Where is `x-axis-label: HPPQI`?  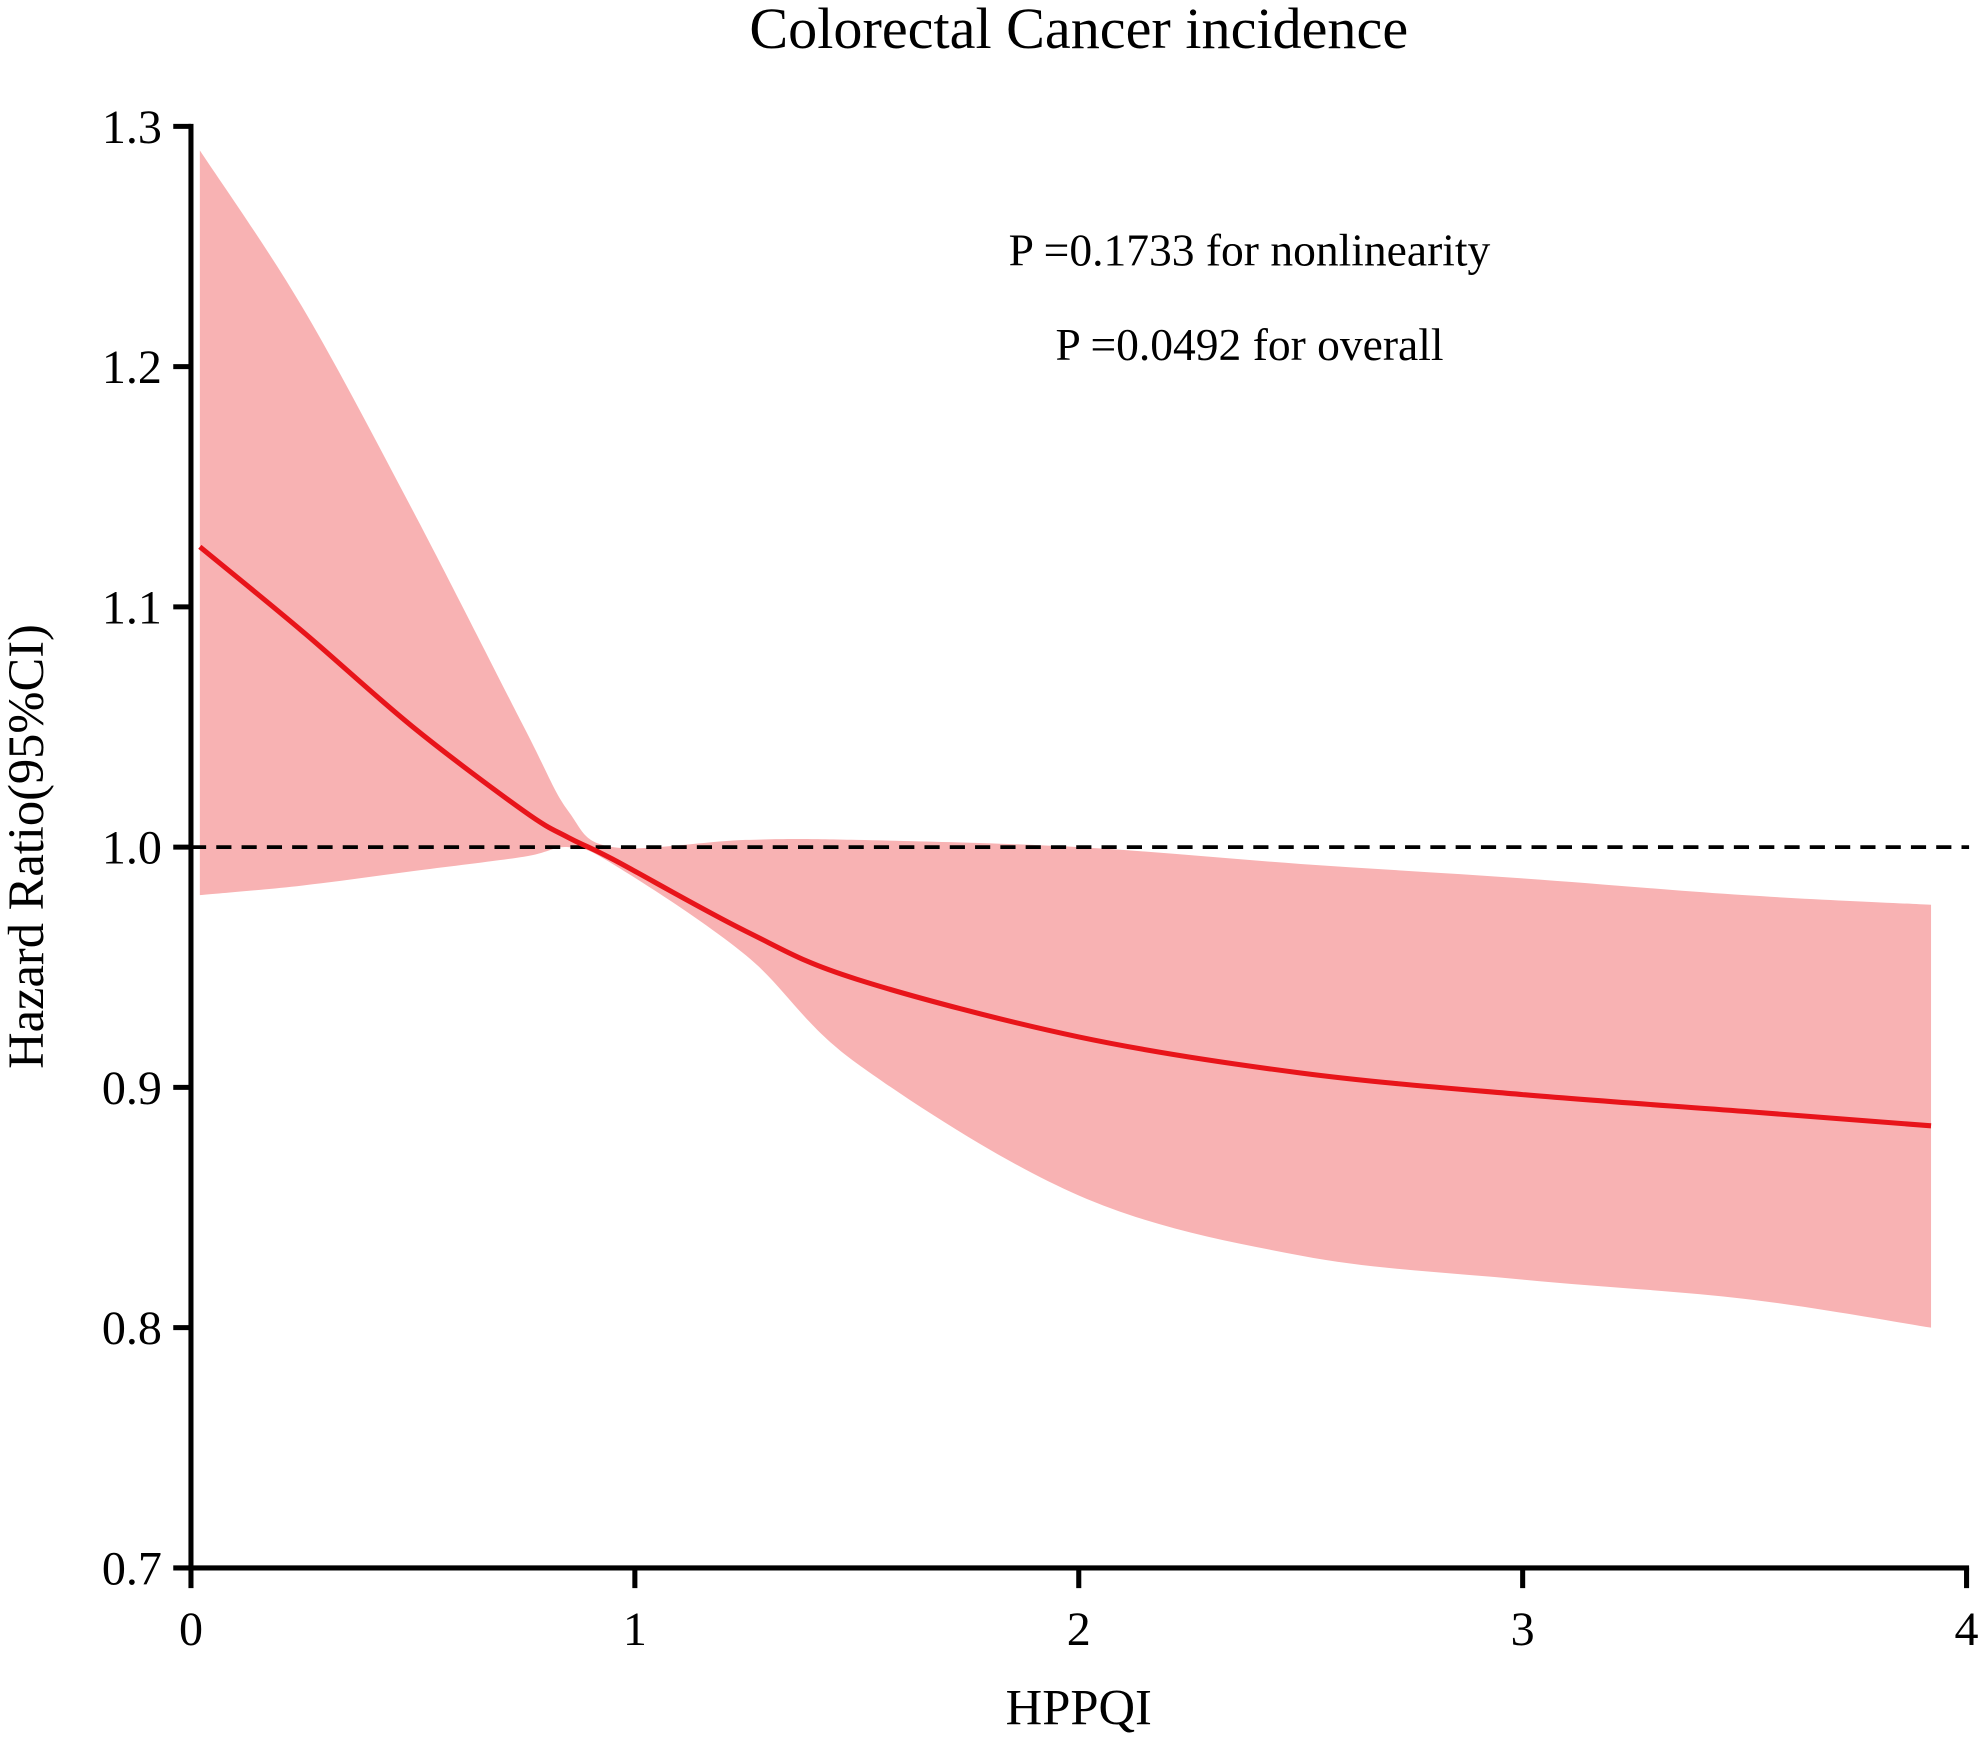
x-axis-label: HPPQI is located at coordinates (1079, 1708).